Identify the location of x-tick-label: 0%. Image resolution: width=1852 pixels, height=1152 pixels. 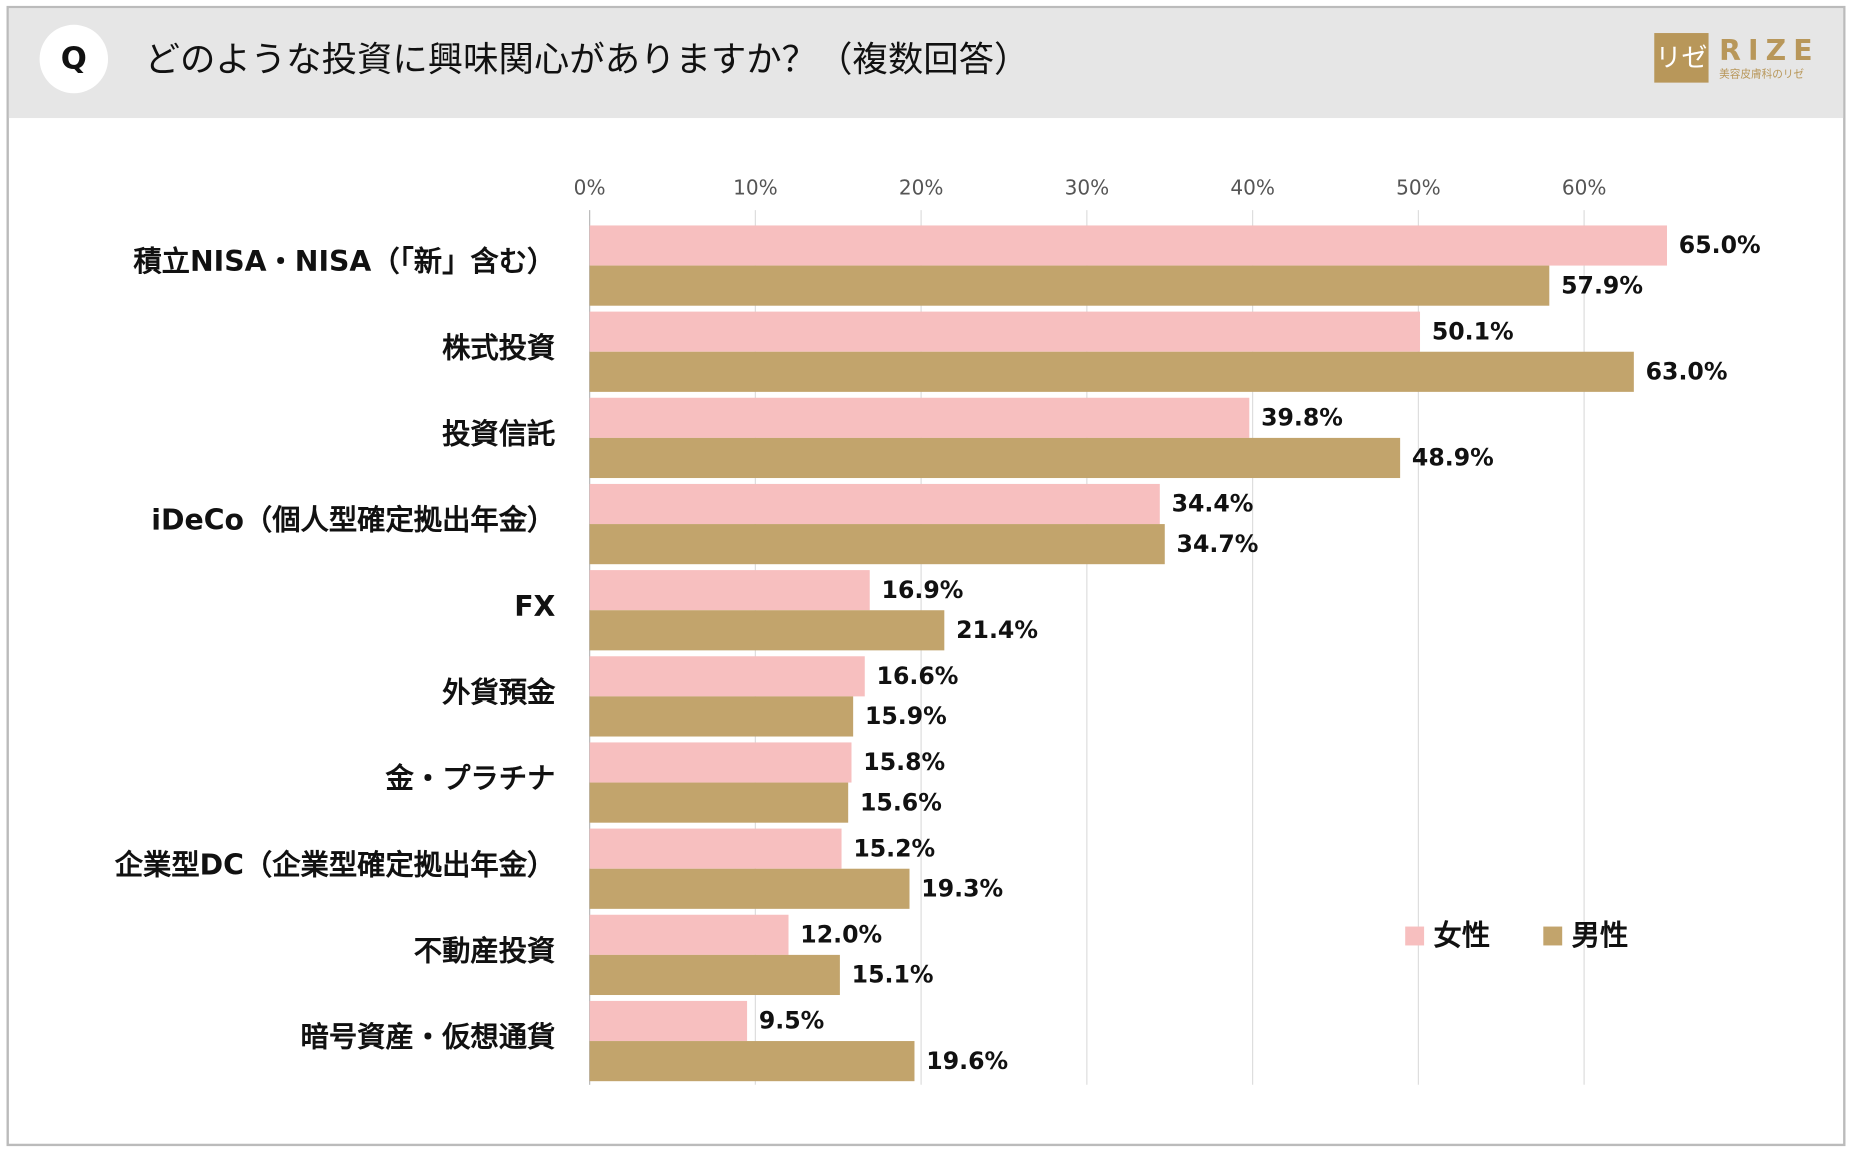
(590, 187).